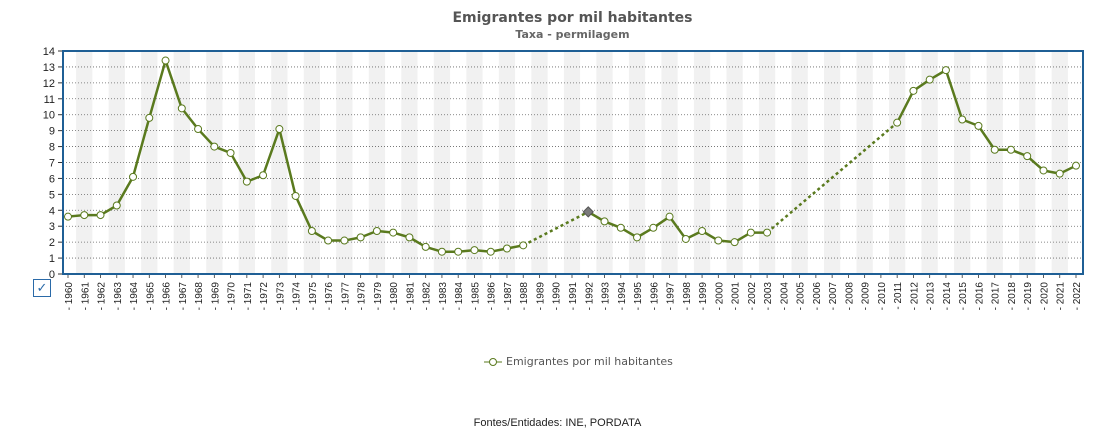  Describe the element at coordinates (540, 296) in the screenshot. I see `x-tick-label: - 1989` at that location.